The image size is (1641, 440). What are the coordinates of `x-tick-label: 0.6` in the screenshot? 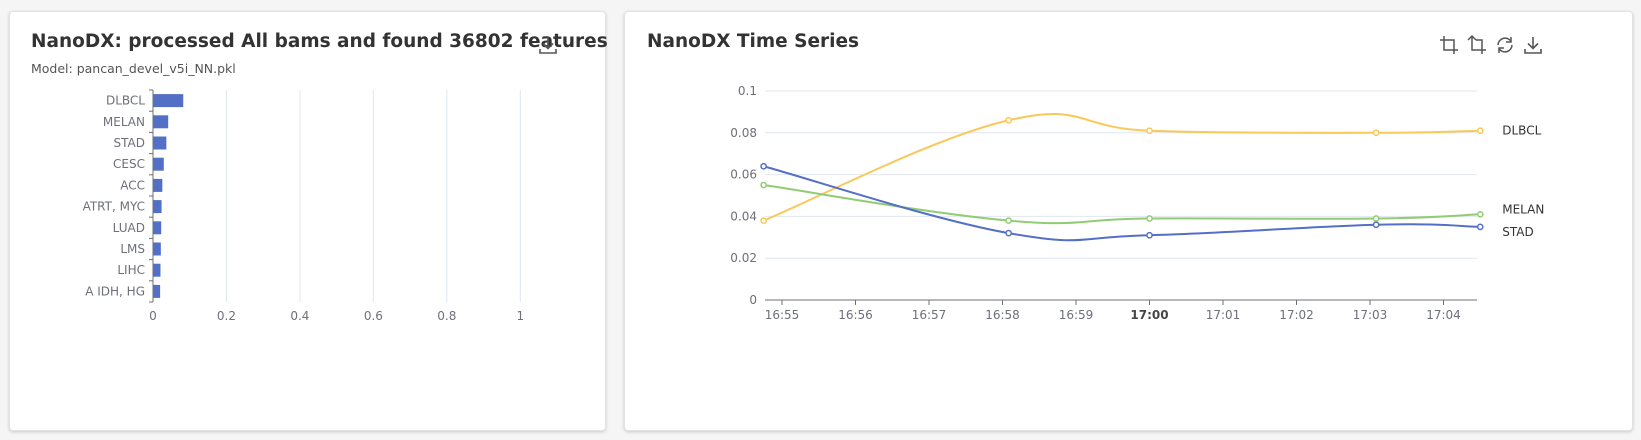 It's located at (373, 316).